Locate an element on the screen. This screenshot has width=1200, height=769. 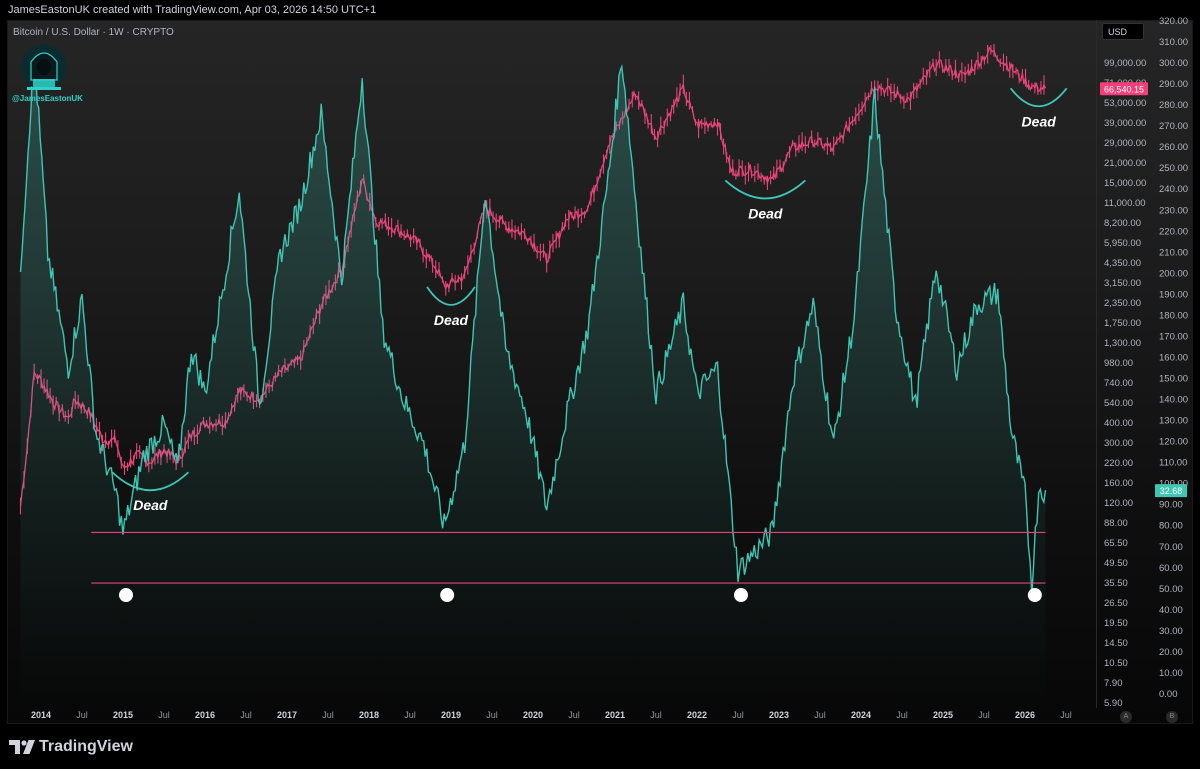
osc-axis-label: 230.00 is located at coordinates (1173, 210).